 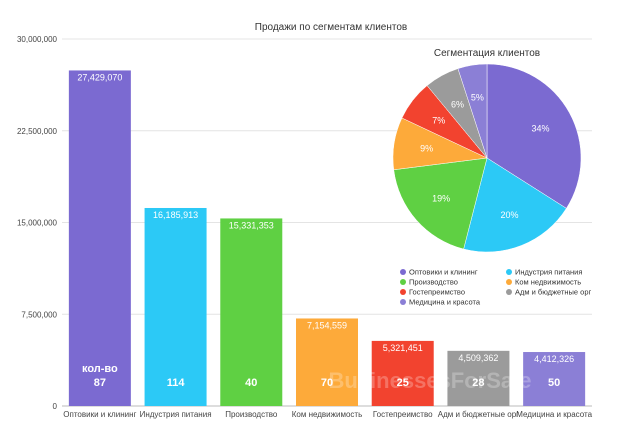 I want to click on x-category-label: Медицина и красота, so click(x=554, y=414).